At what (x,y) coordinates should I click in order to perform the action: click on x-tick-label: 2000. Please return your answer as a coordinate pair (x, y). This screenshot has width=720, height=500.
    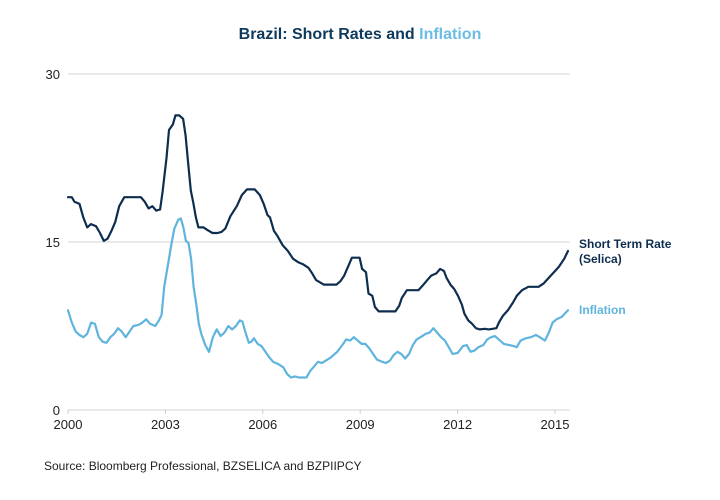
    Looking at the image, I should click on (68, 424).